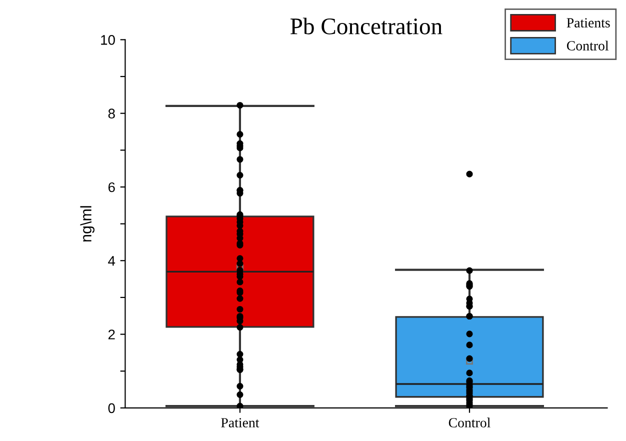 This screenshot has height=441, width=626. I want to click on y-tick-label: 10, so click(108, 40).